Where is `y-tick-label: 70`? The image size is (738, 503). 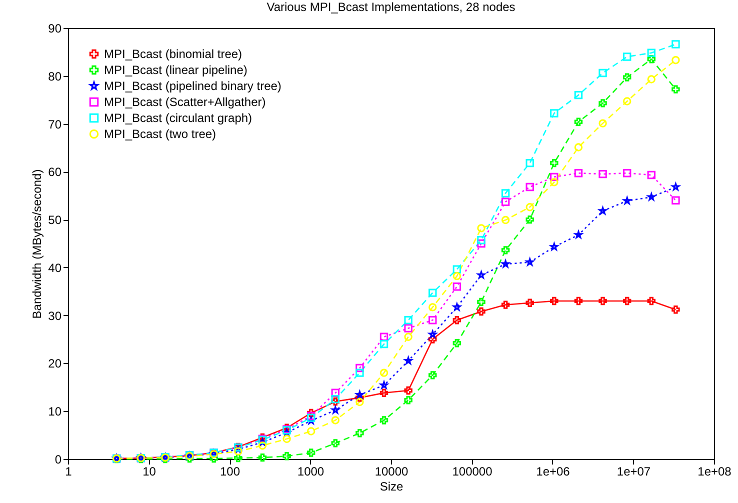 y-tick-label: 70 is located at coordinates (55, 124).